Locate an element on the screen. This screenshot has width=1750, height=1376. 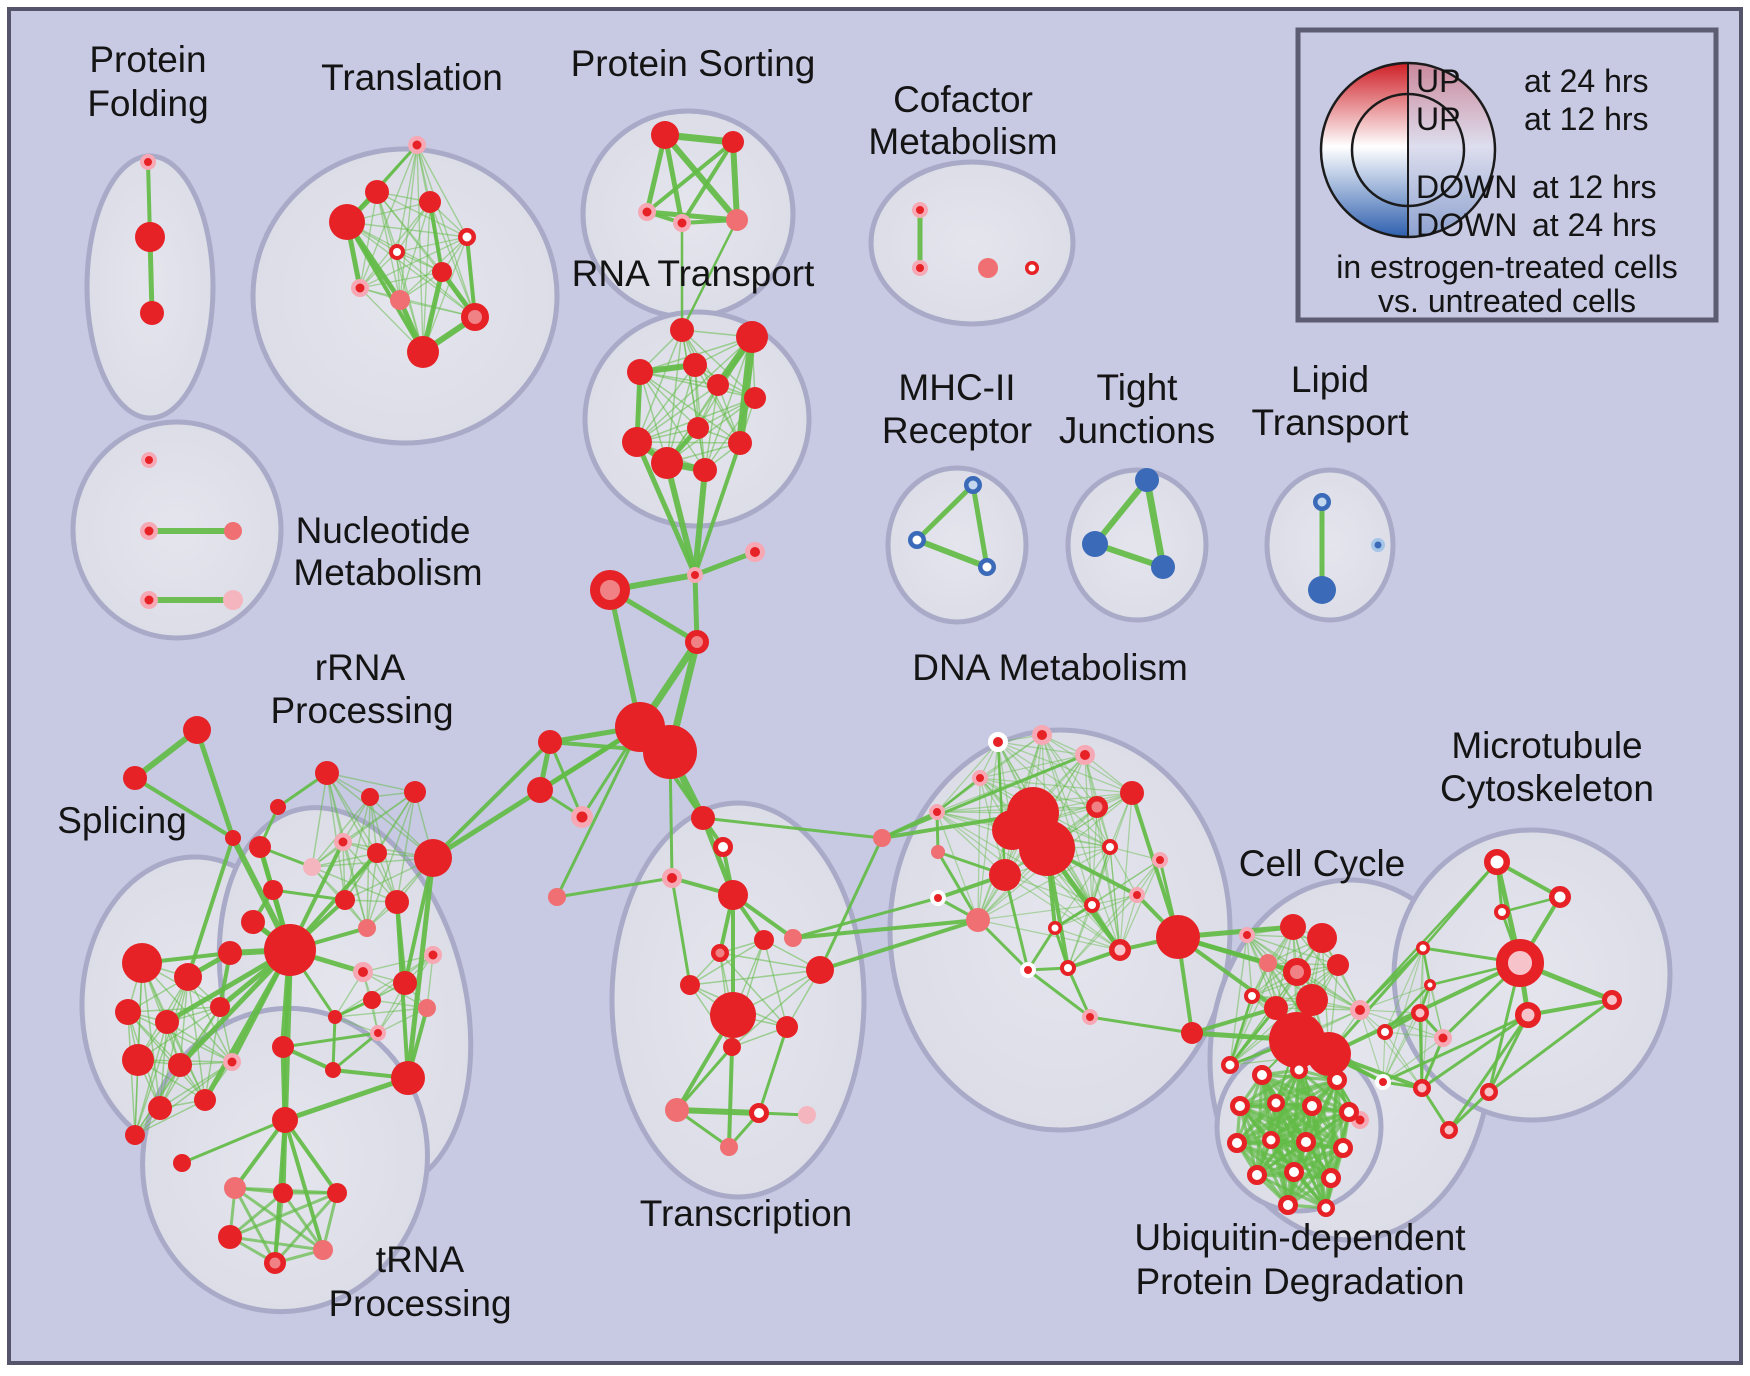
cluster-label-mhc-ii-receptor: MHC-II is located at coordinates (956, 387).